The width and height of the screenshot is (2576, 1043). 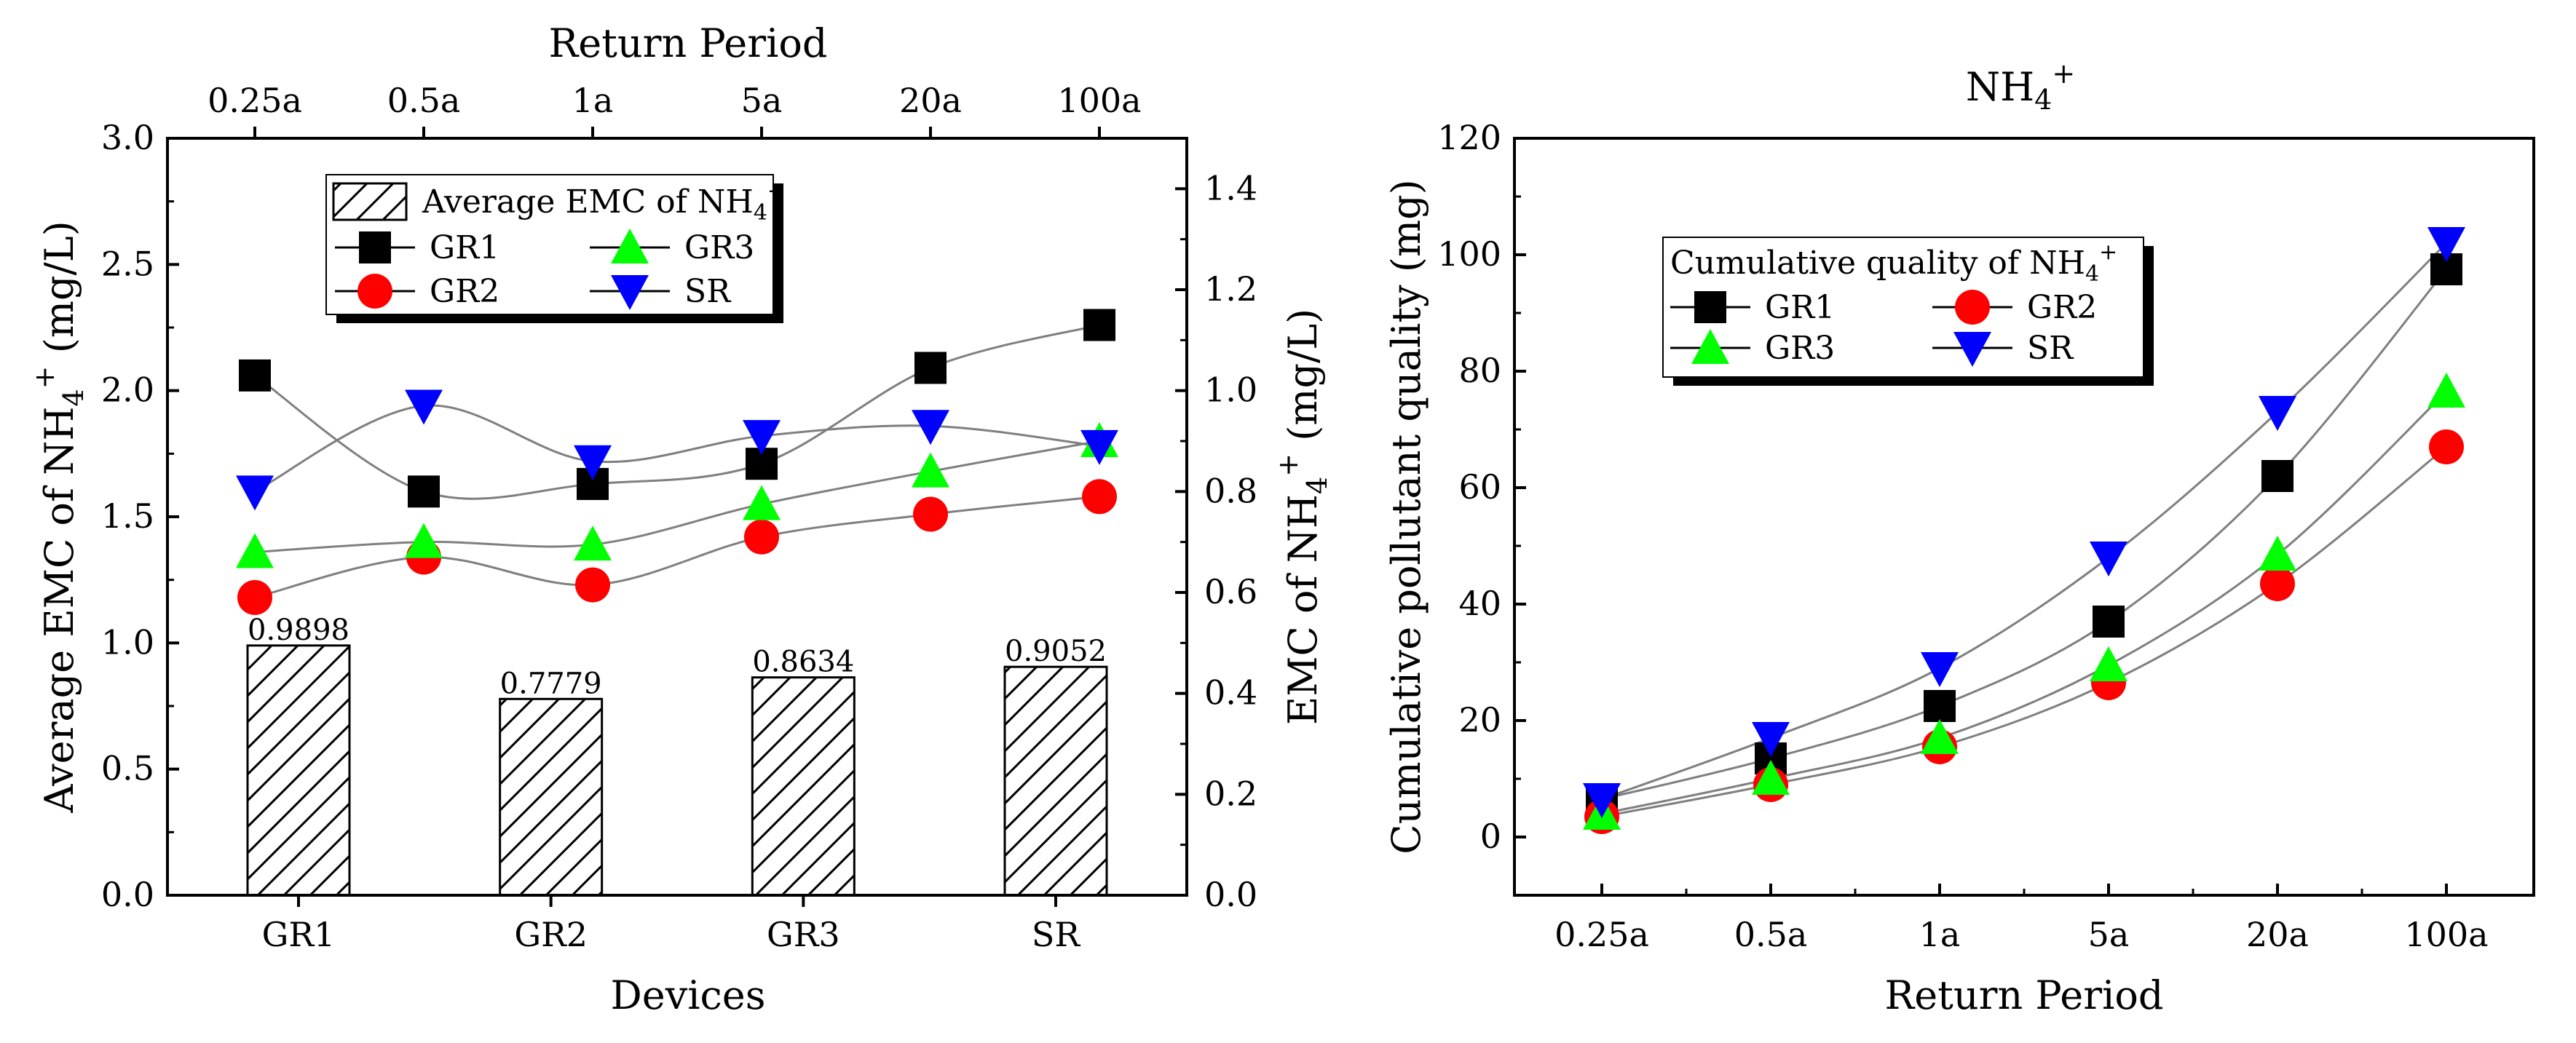 I want to click on series-line-gr1, so click(x=677, y=412).